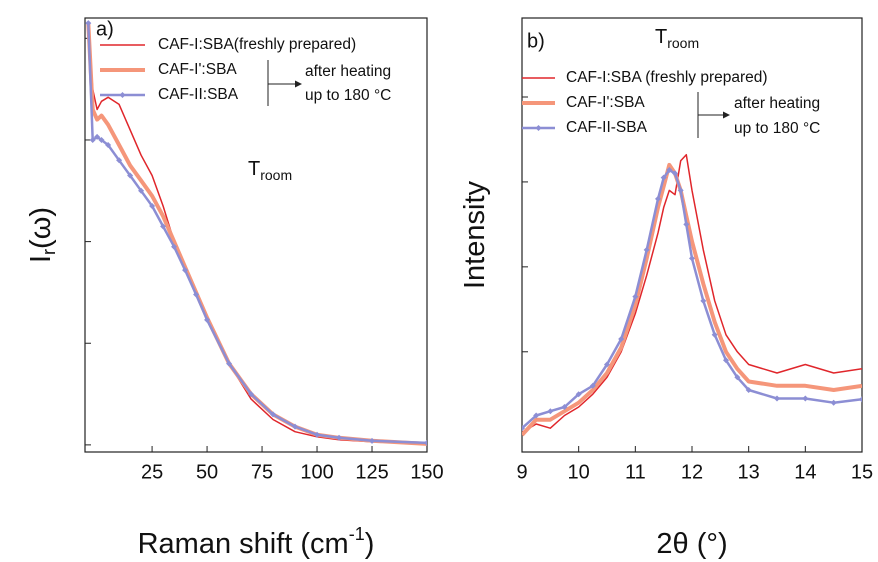 Image resolution: width=878 pixels, height=562 pixels. I want to click on x-label-part: ), so click(370, 544).